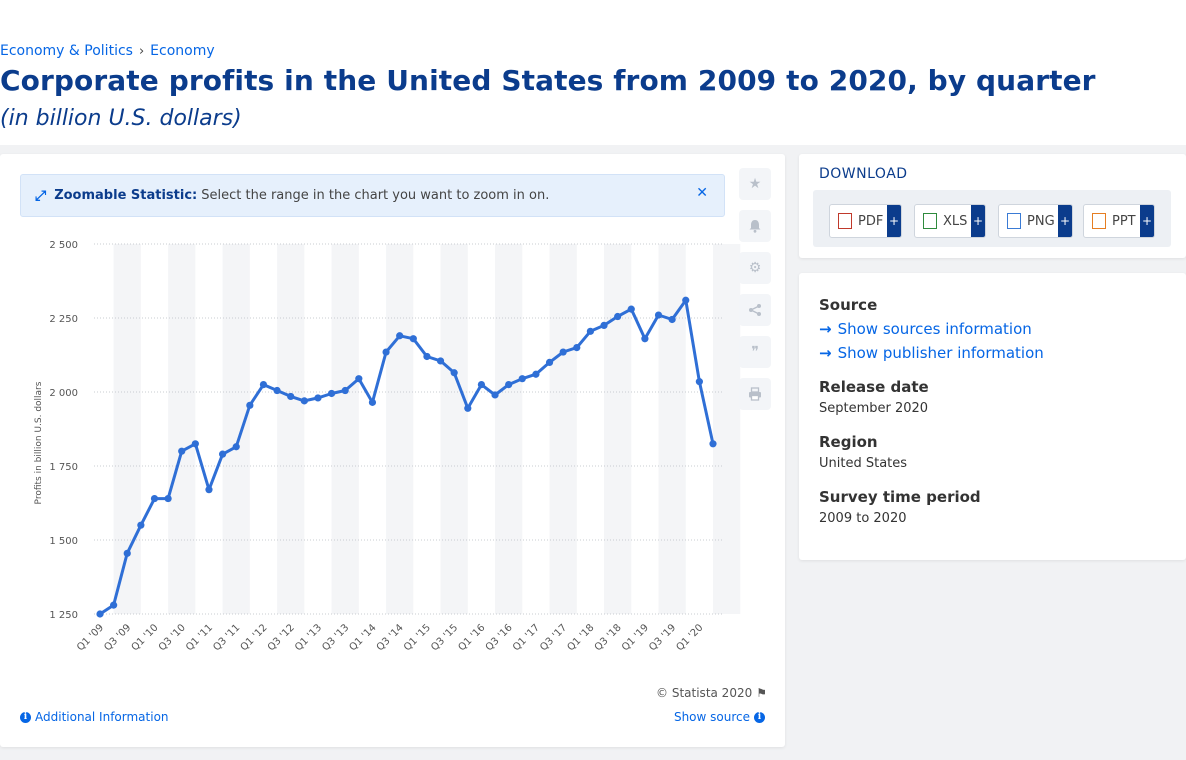  I want to click on x-tick-label: Q3 '13, so click(335, 637).